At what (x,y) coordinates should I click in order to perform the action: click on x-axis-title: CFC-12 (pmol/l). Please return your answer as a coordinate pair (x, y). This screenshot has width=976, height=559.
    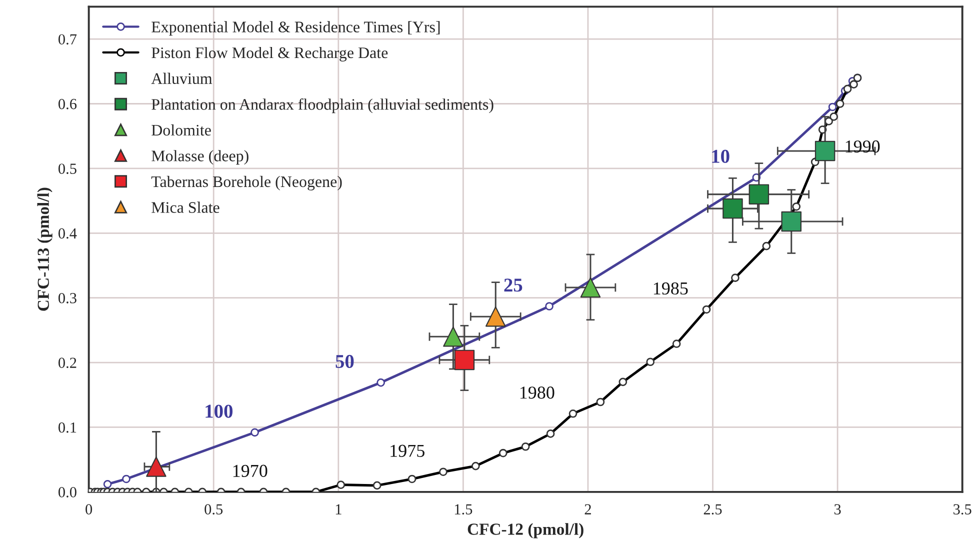
    Looking at the image, I should click on (526, 530).